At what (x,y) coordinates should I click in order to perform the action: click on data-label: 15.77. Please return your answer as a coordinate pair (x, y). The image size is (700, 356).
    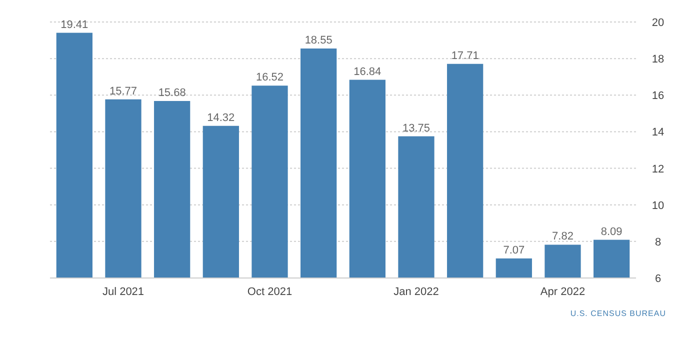
    Looking at the image, I should click on (123, 91).